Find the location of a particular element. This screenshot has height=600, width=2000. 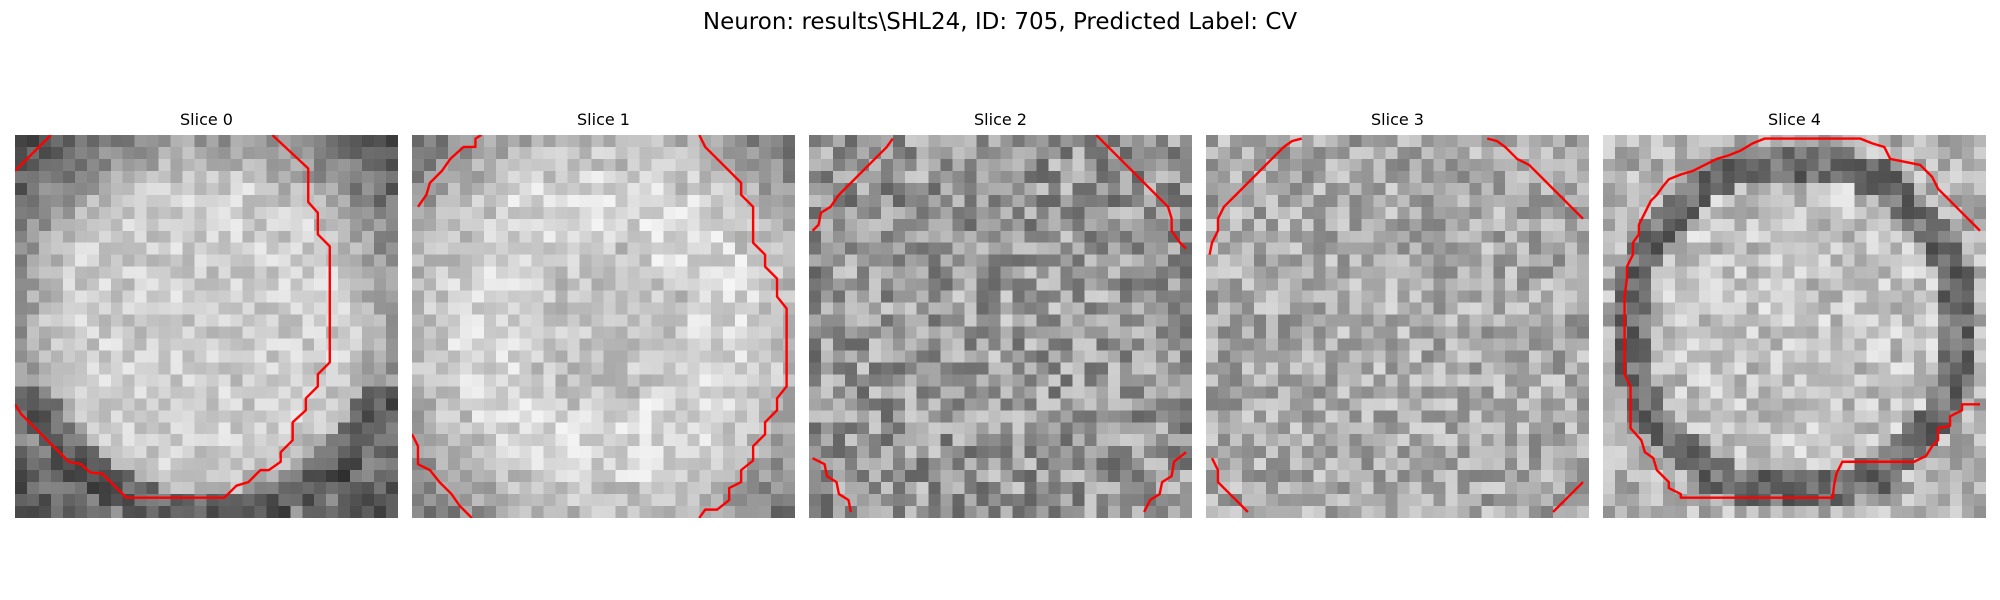

slice-panel: Slice 4 is located at coordinates (1794, 313).